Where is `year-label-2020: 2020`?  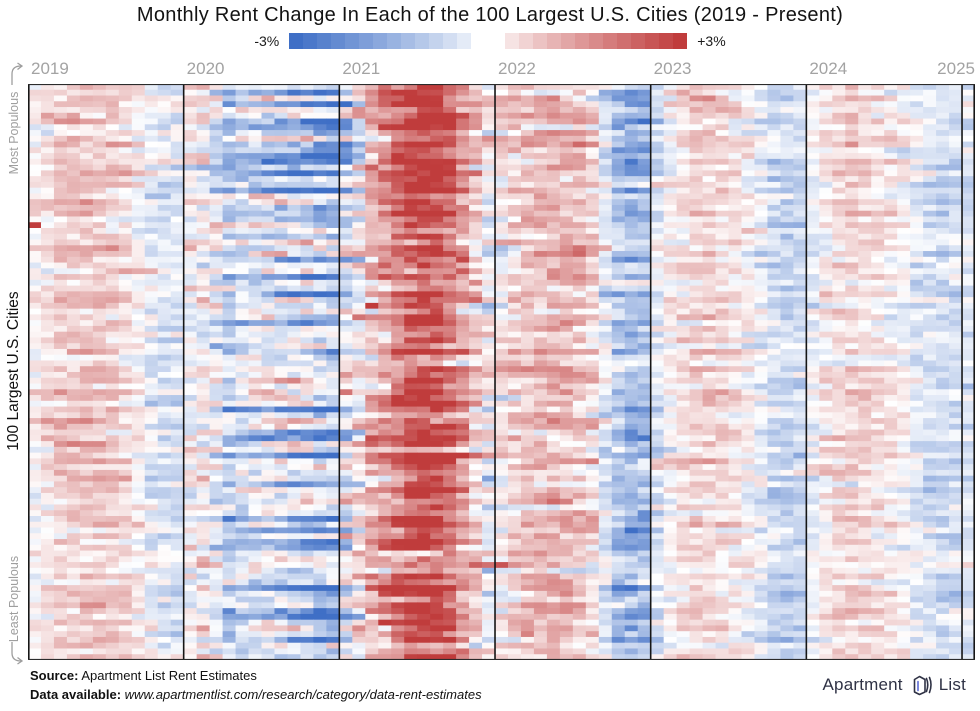 year-label-2020: 2020 is located at coordinates (205, 68).